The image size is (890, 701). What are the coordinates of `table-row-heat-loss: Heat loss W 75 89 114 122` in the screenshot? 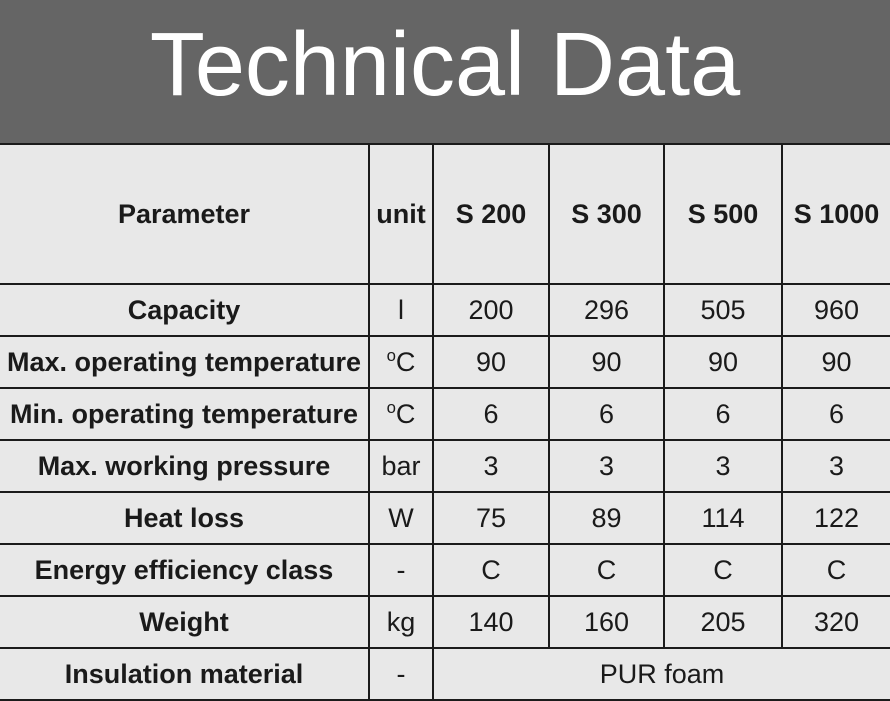 It's located at (445, 518).